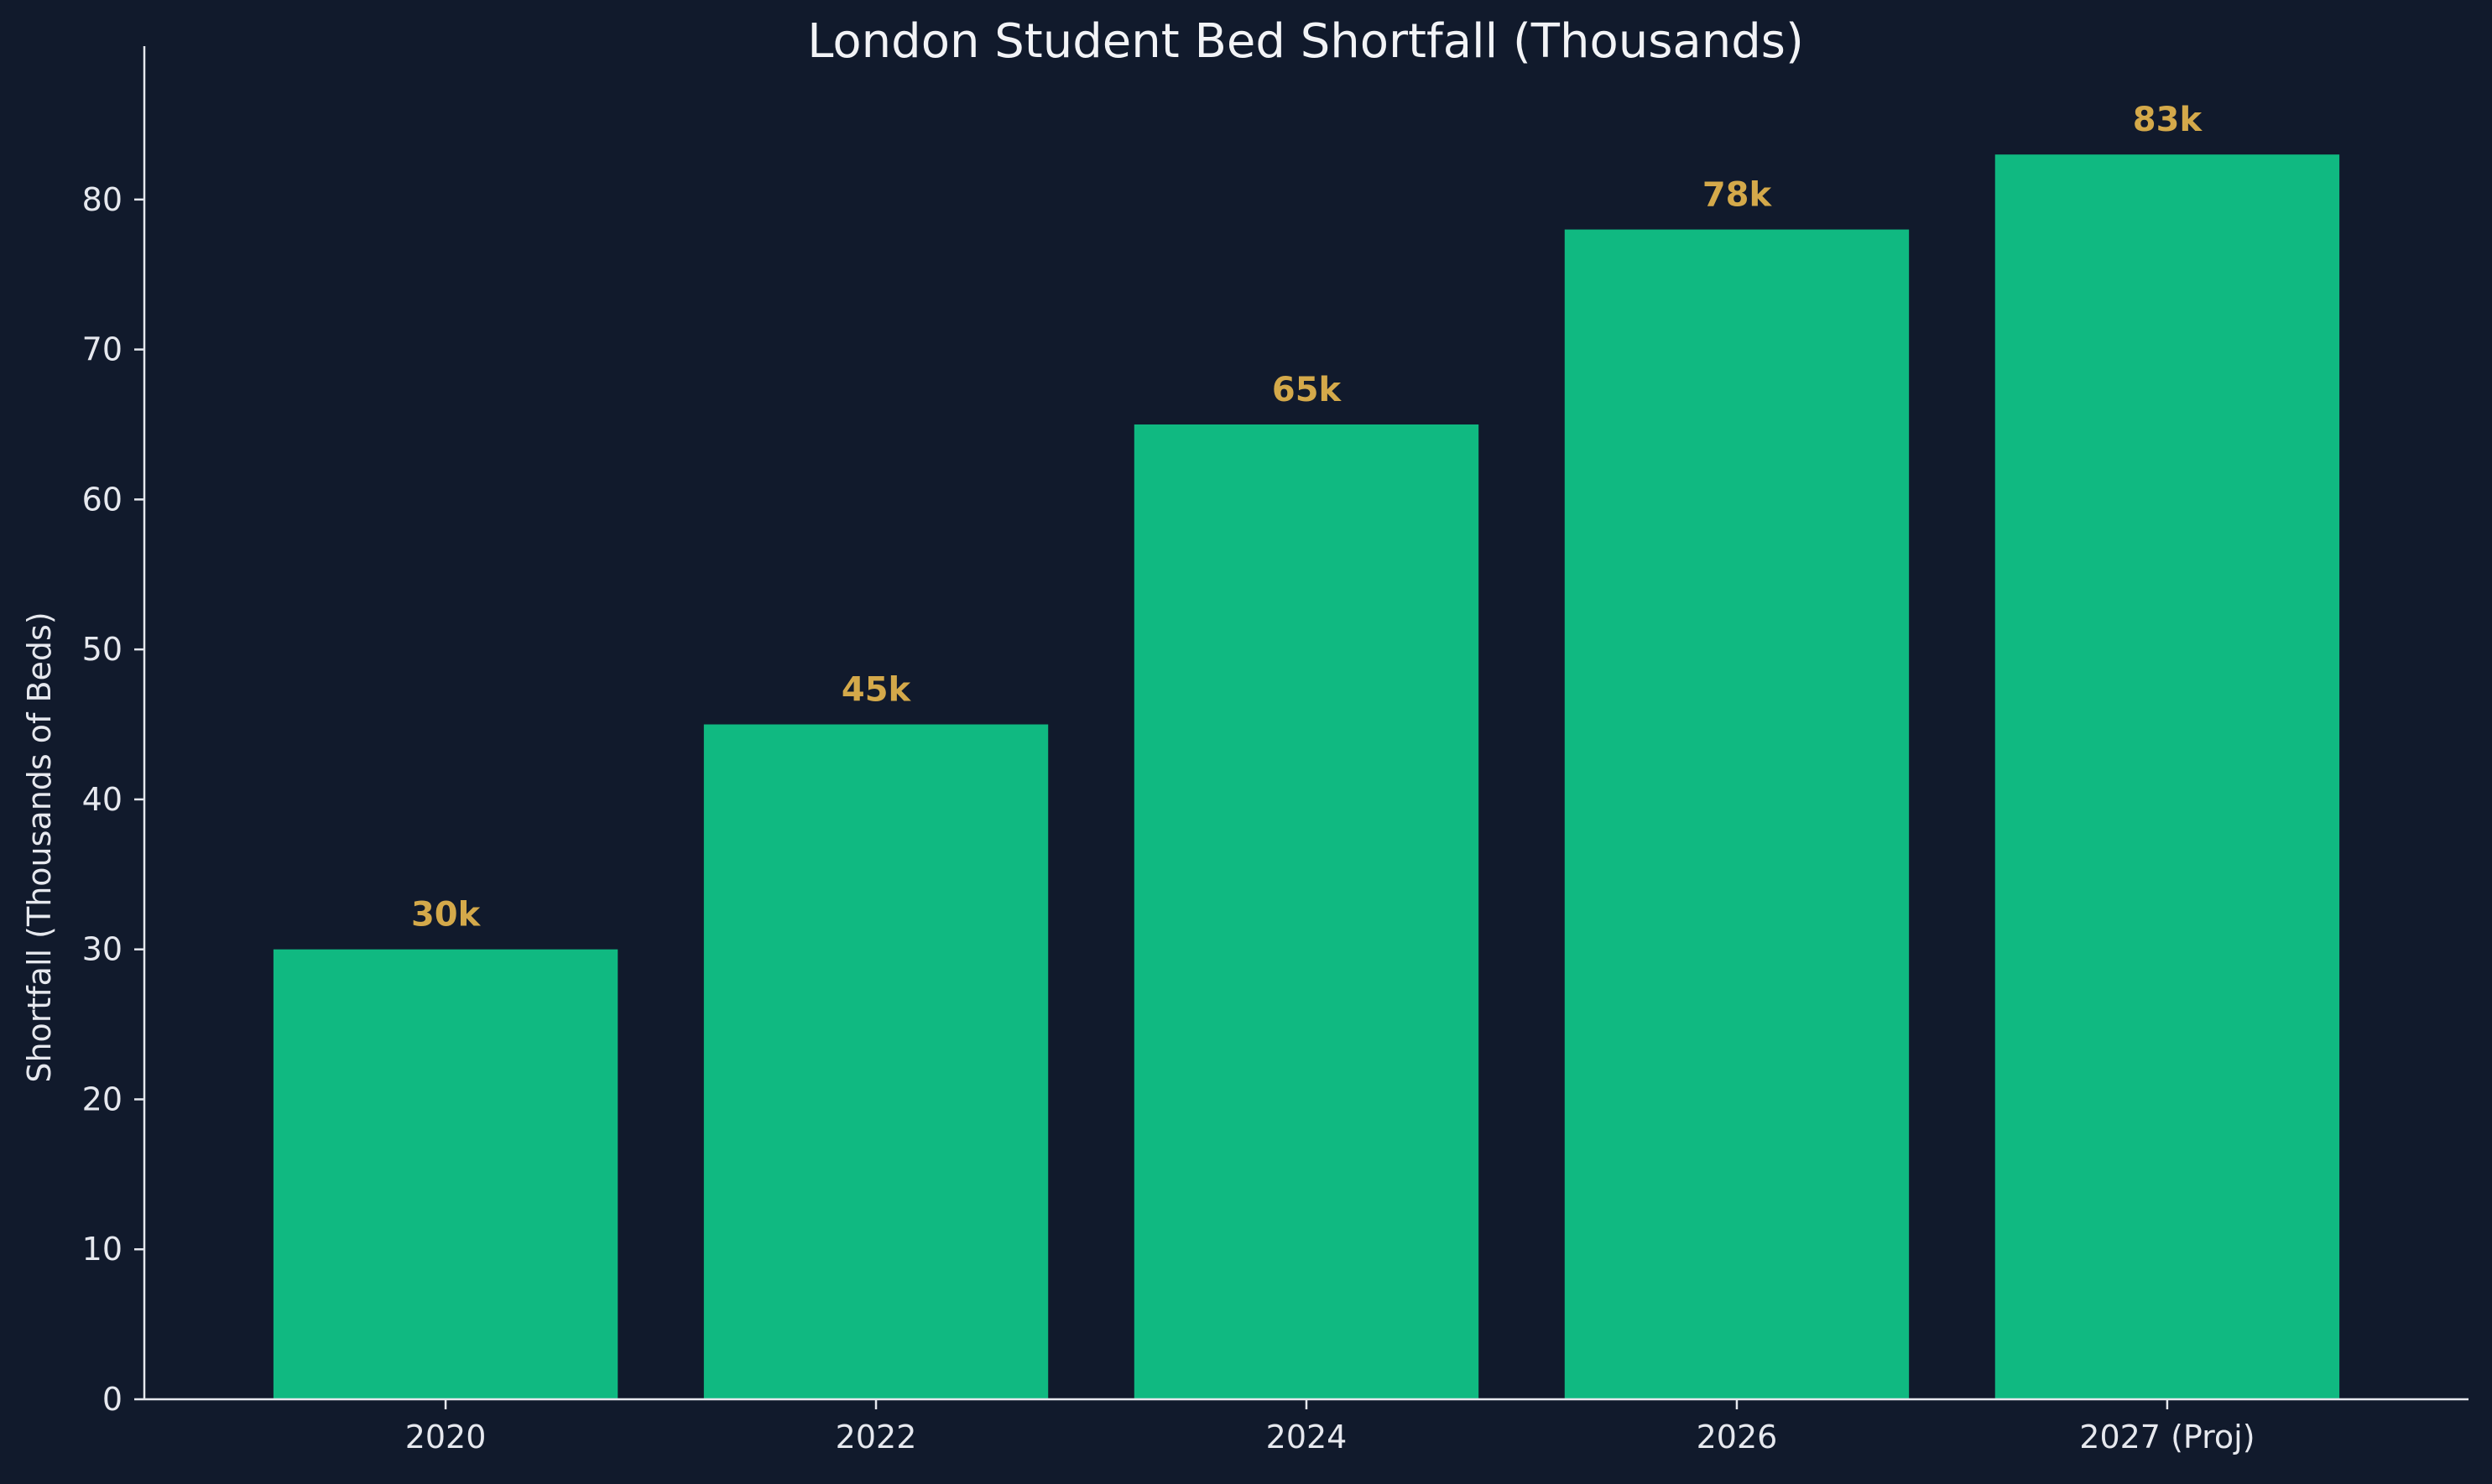 The height and width of the screenshot is (1484, 2492). I want to click on y-tick-label: 0, so click(112, 1399).